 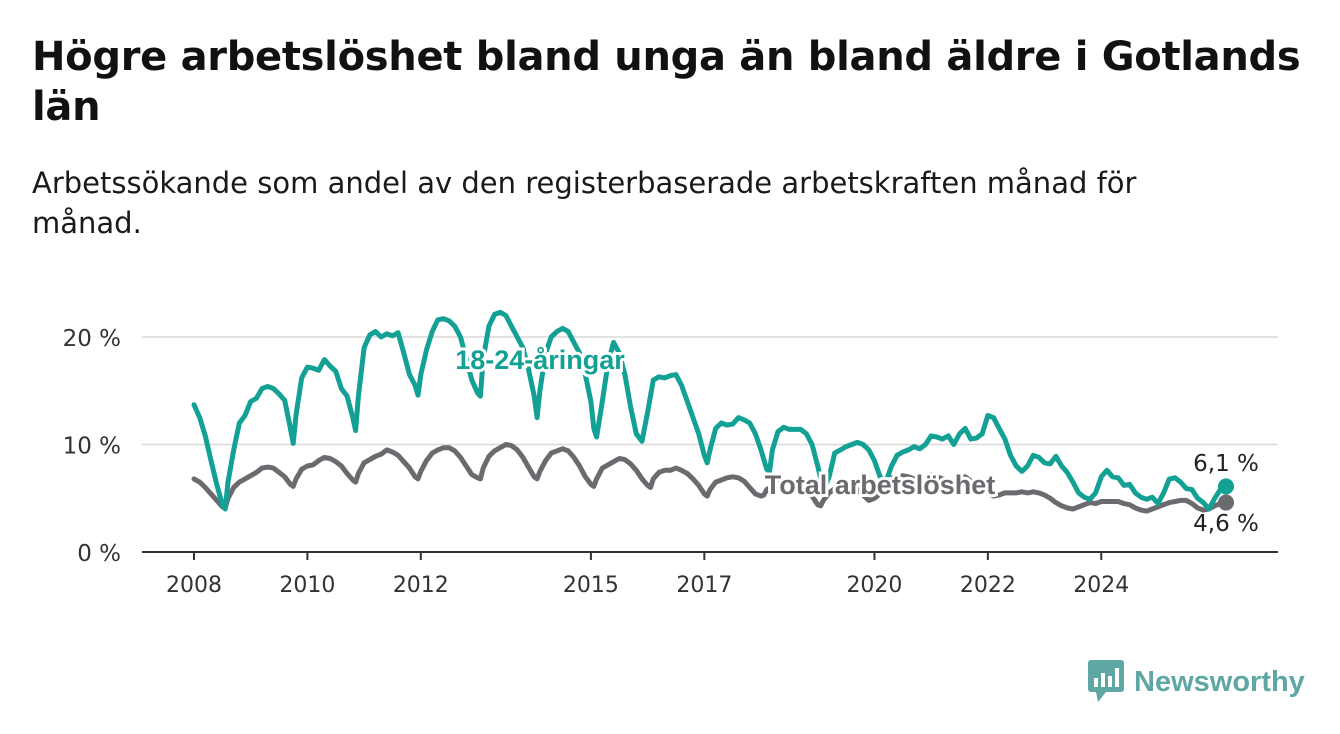 I want to click on newsworthy-logo: Newsworthy, so click(x=1196, y=682).